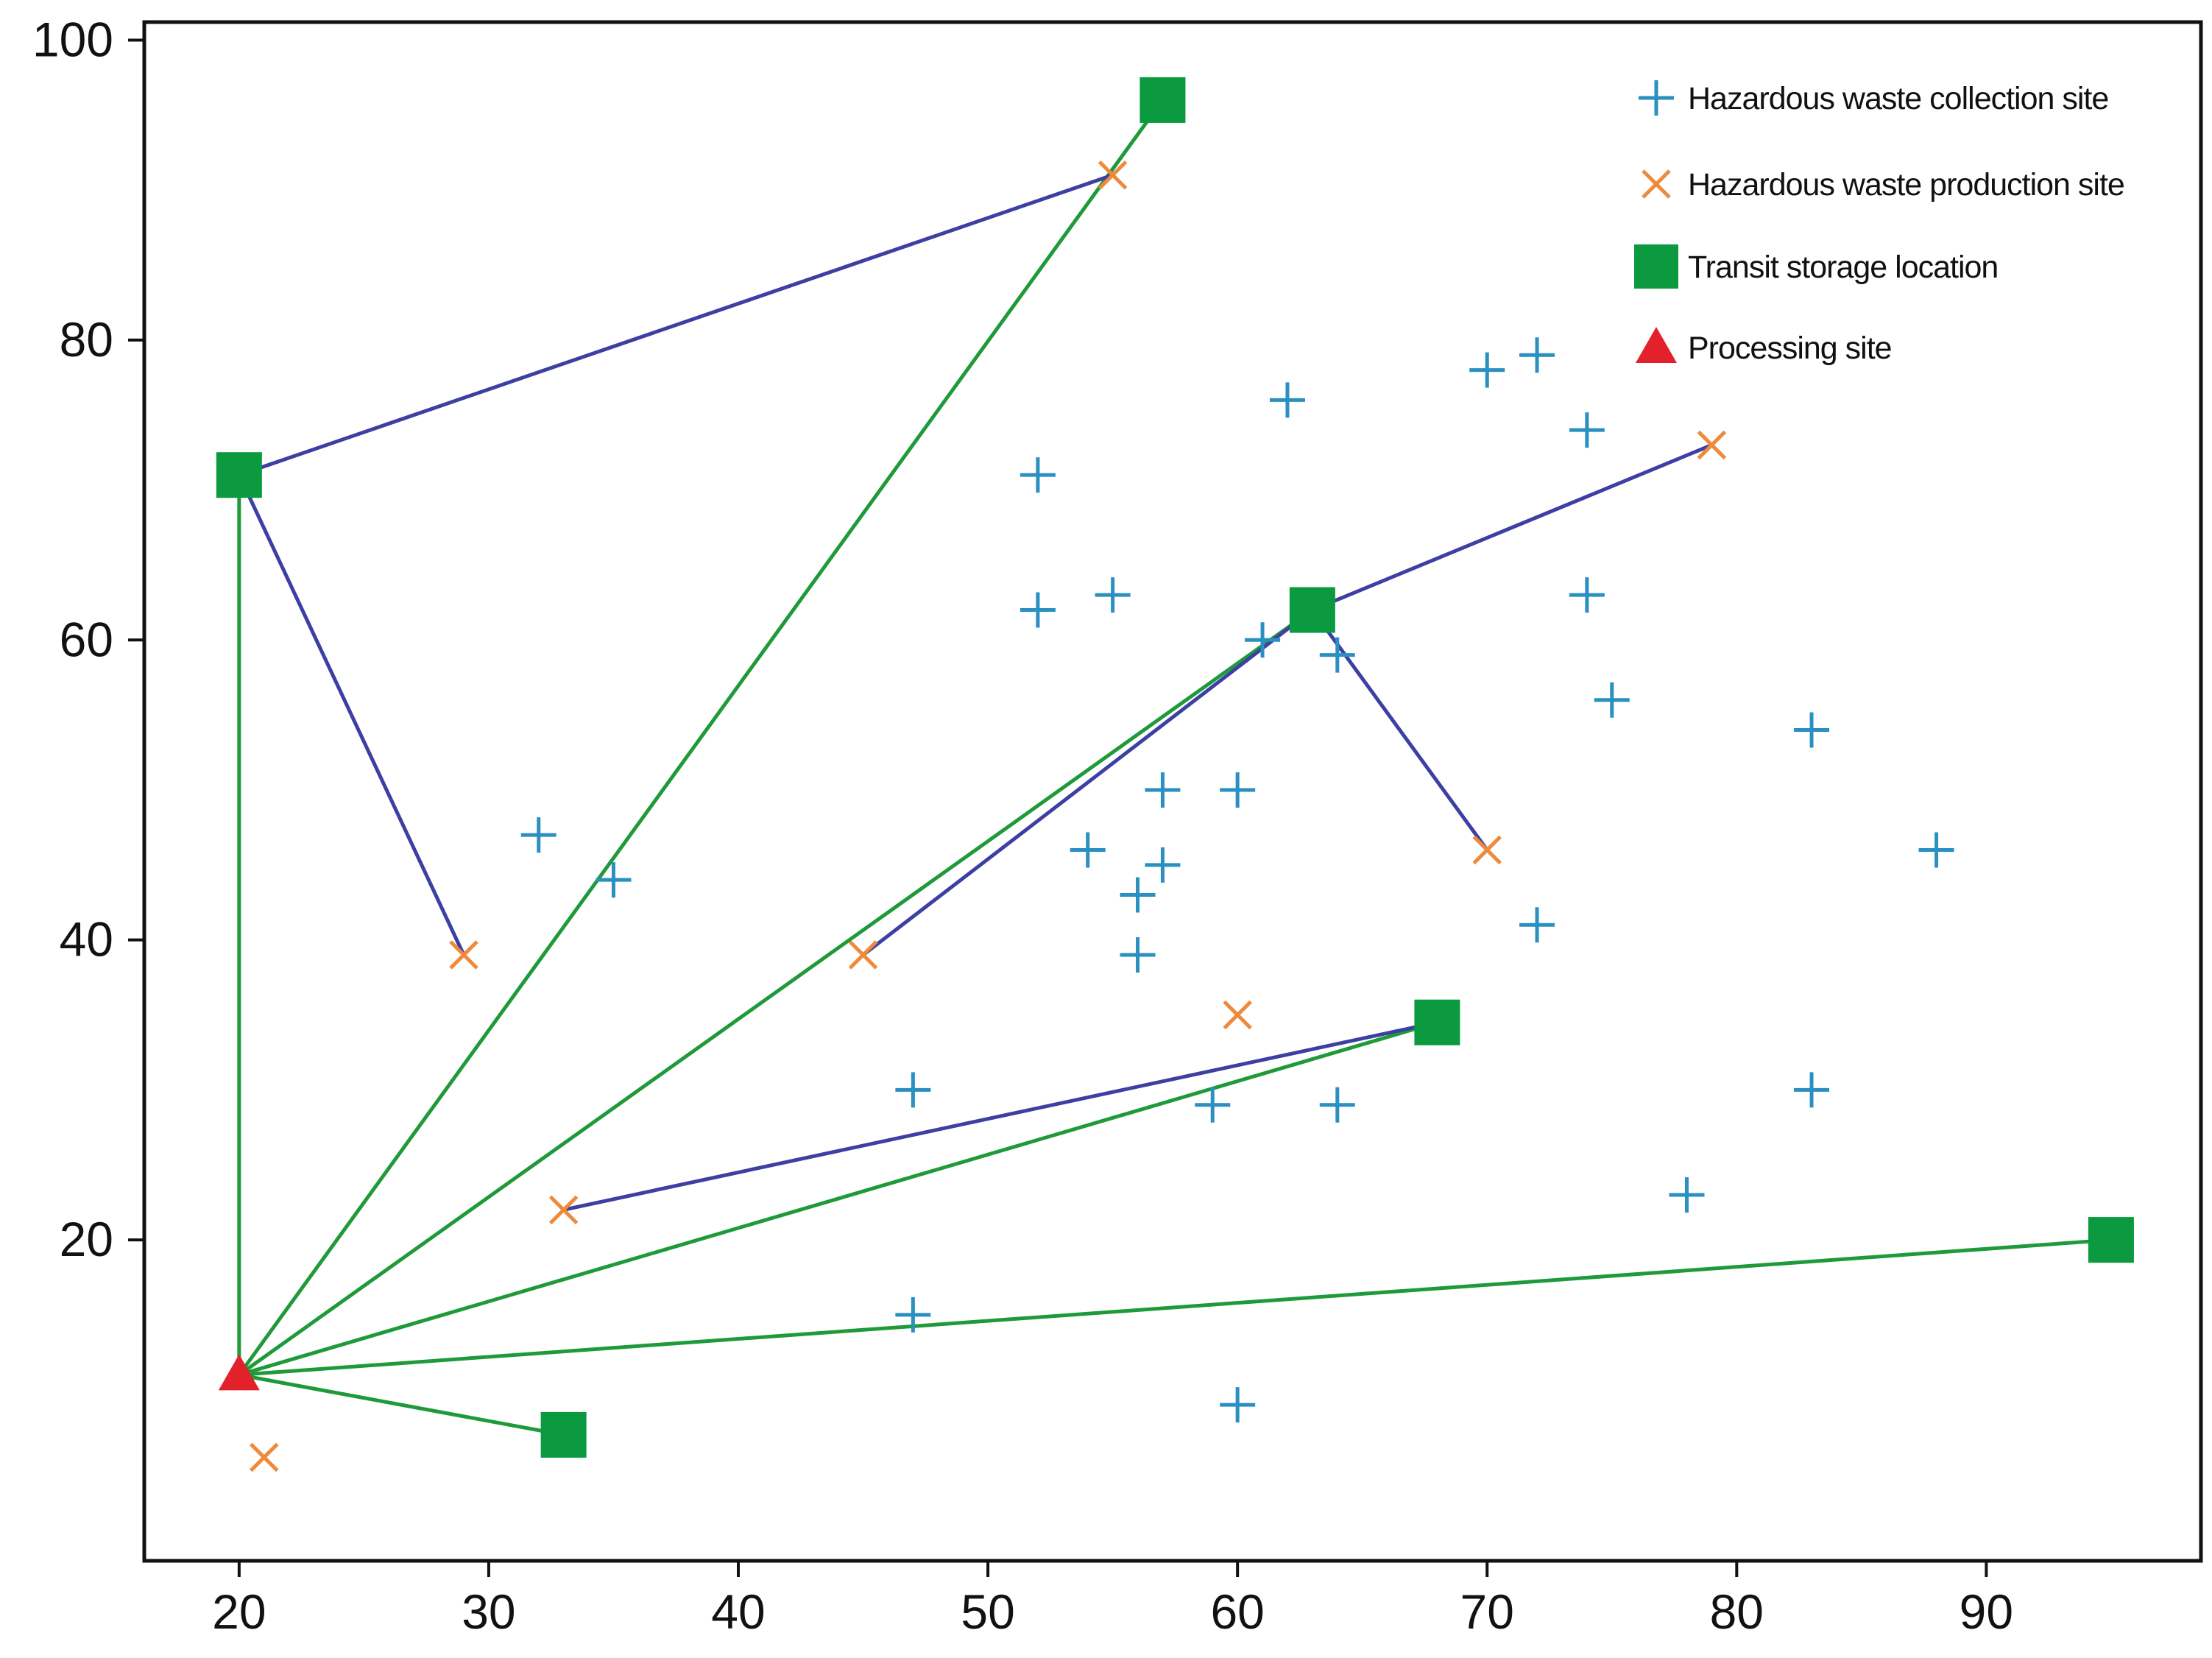 The height and width of the screenshot is (1658, 2212). I want to click on x-tick-label: 20, so click(239, 1611).